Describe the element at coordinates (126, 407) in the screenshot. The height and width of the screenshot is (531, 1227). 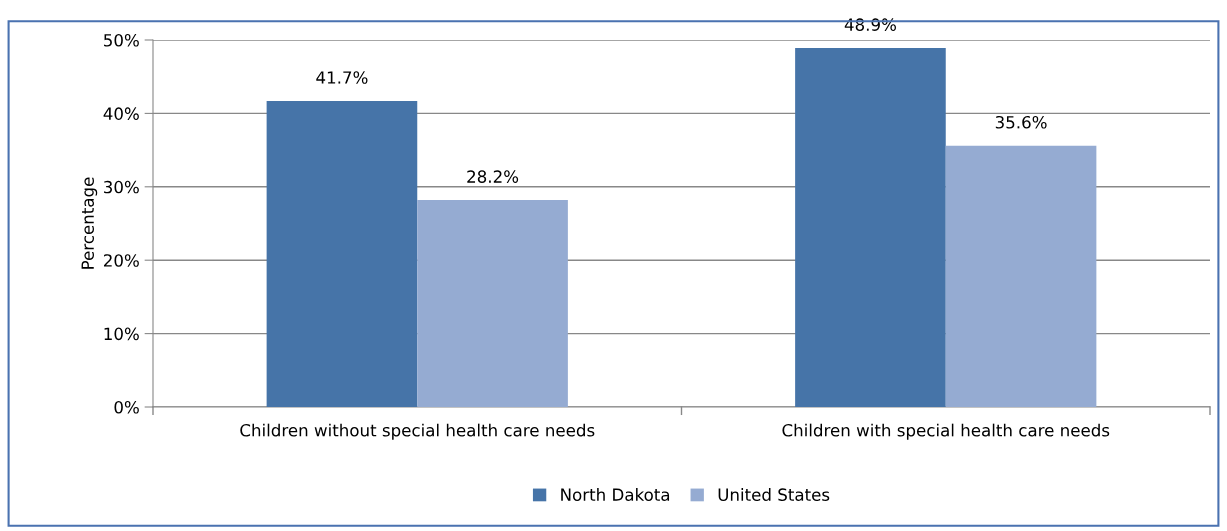
I see `y-tick-label: 0%` at that location.